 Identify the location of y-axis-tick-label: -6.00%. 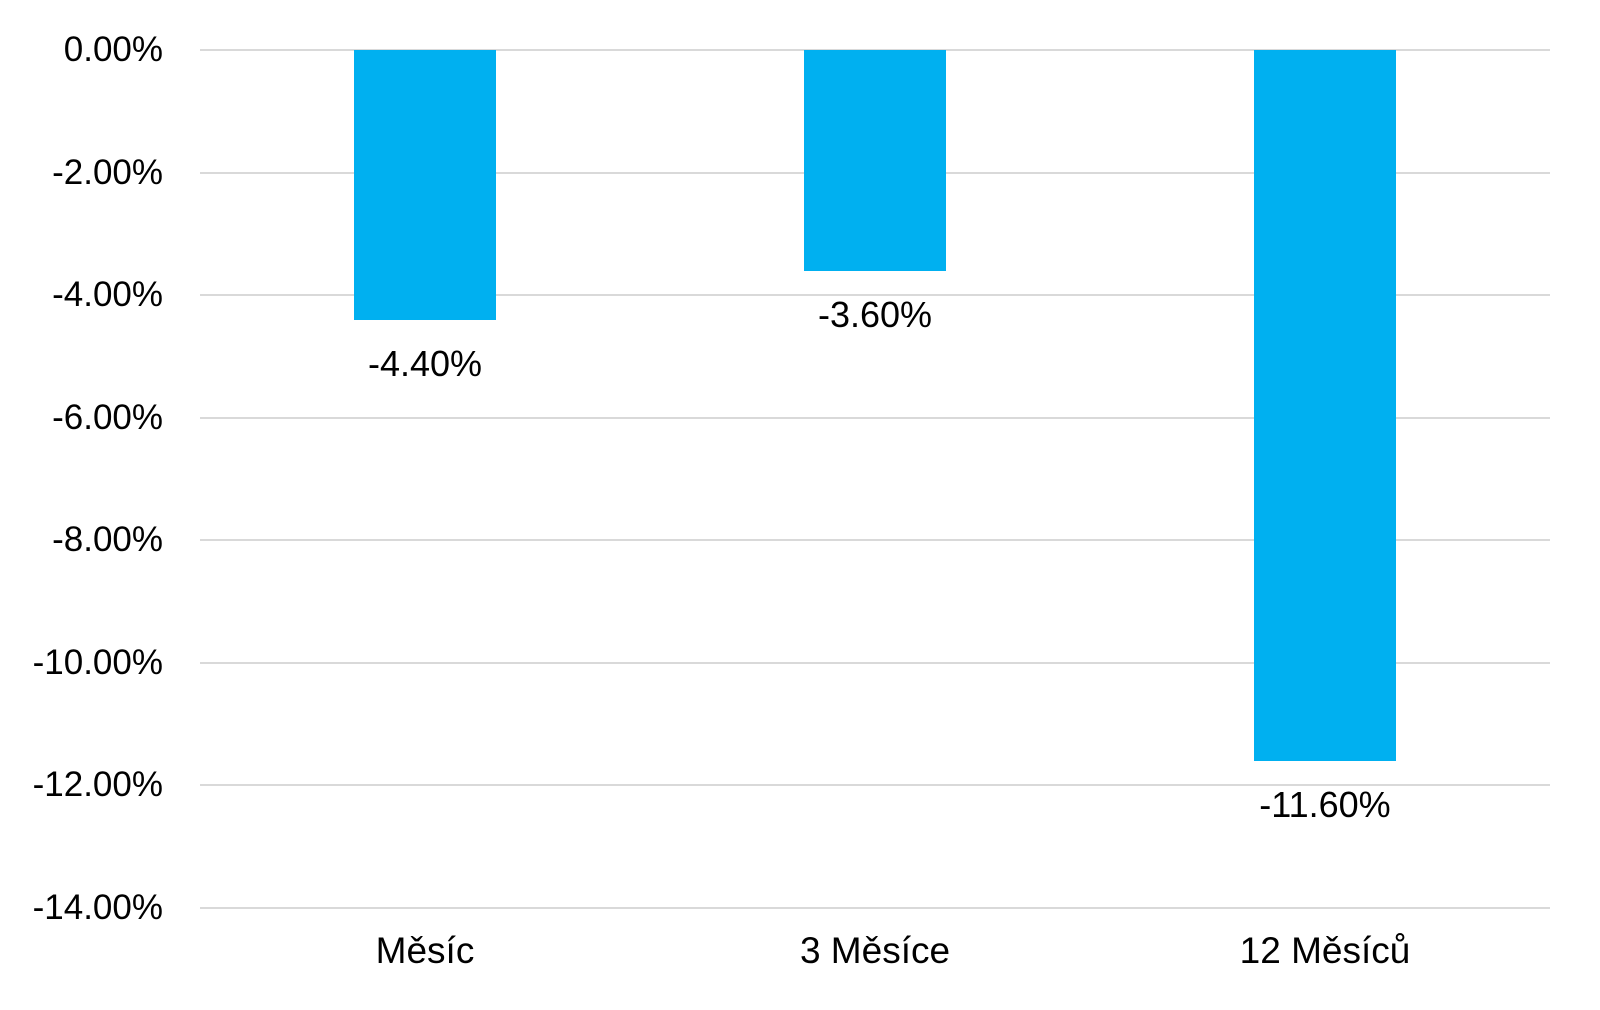
(107, 417).